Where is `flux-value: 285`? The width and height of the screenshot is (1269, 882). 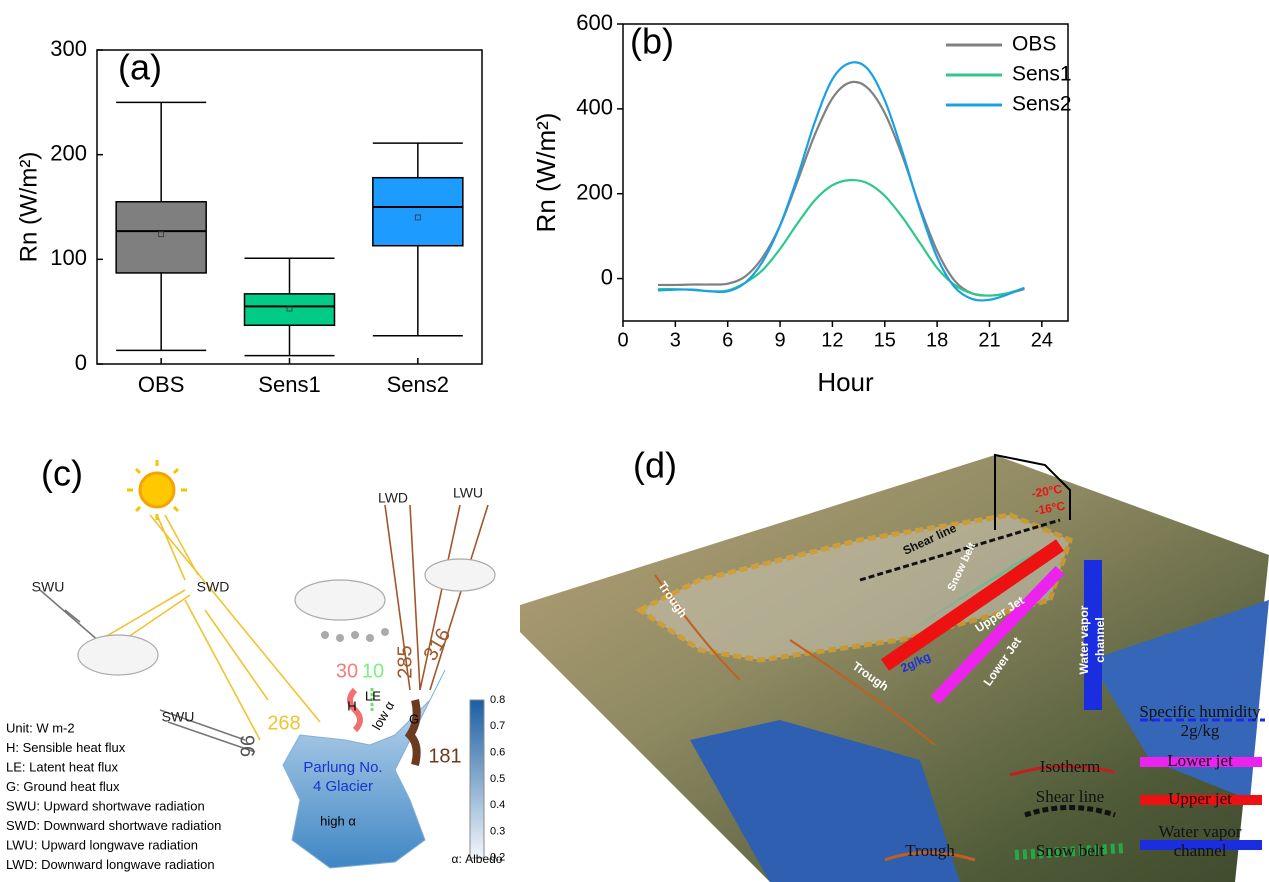 flux-value: 285 is located at coordinates (405, 661).